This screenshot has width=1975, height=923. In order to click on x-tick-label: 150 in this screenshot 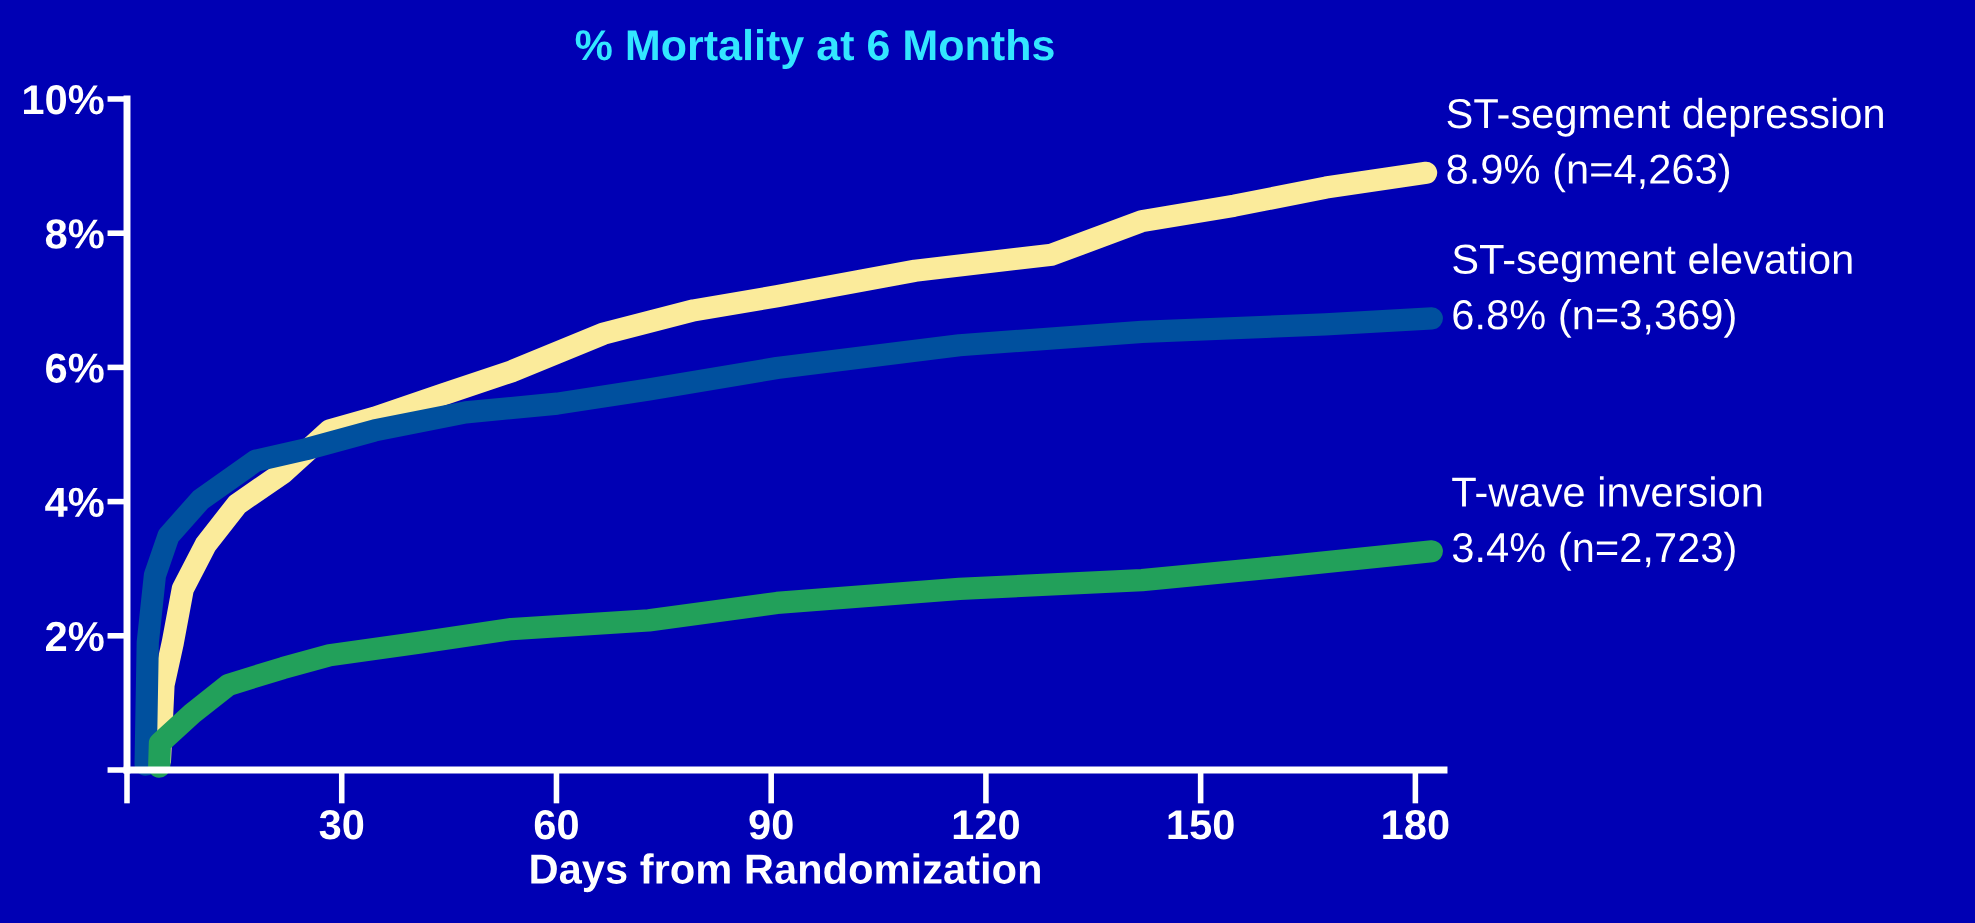, I will do `click(1201, 824)`.